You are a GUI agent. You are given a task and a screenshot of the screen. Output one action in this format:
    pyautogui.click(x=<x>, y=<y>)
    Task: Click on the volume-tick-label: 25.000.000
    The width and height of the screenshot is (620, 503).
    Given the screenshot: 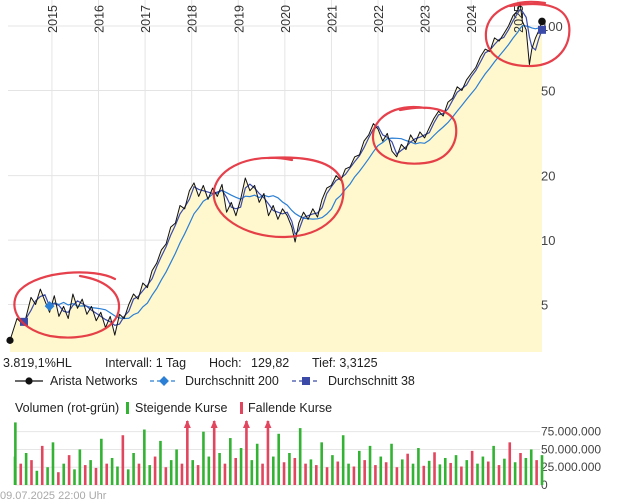 What is the action you would take?
    pyautogui.click(x=571, y=467)
    